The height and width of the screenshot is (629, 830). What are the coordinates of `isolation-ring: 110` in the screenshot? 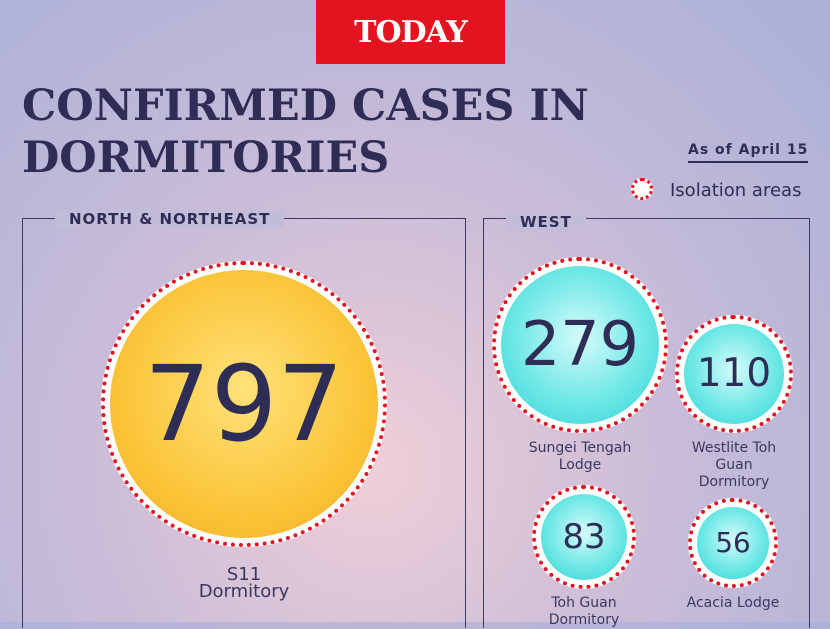 It's located at (734, 374).